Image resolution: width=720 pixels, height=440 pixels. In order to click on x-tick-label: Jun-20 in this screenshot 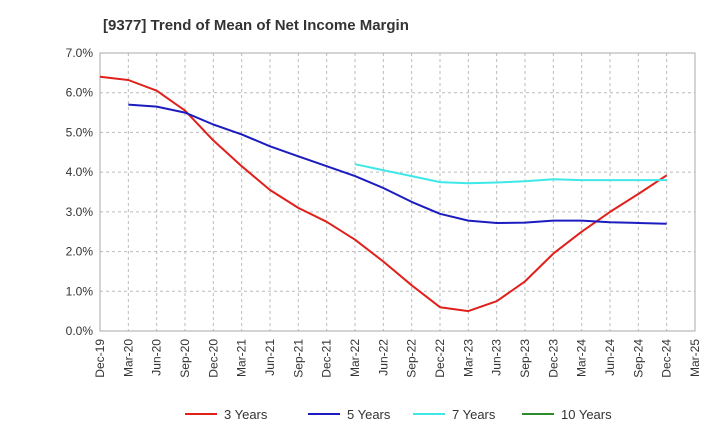, I will do `click(157, 357)`.